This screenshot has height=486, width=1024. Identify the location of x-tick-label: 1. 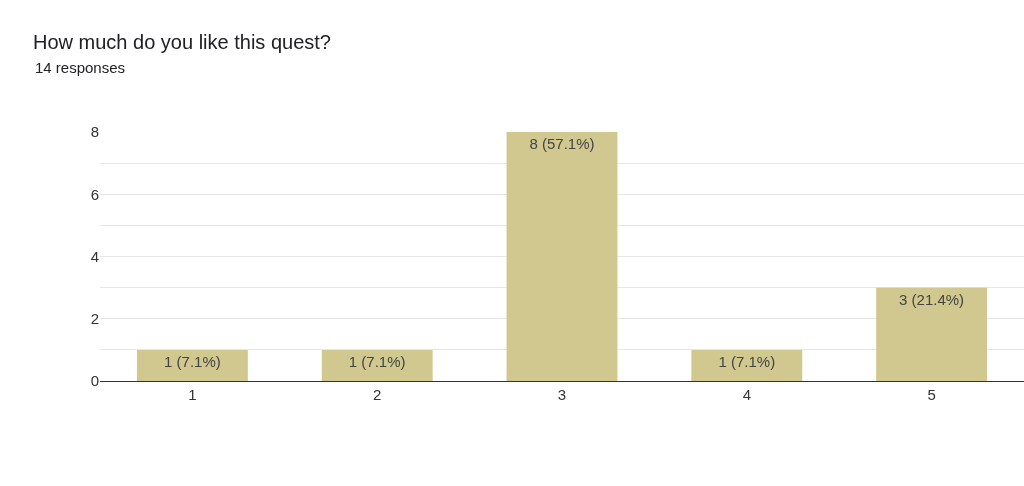
(192, 394).